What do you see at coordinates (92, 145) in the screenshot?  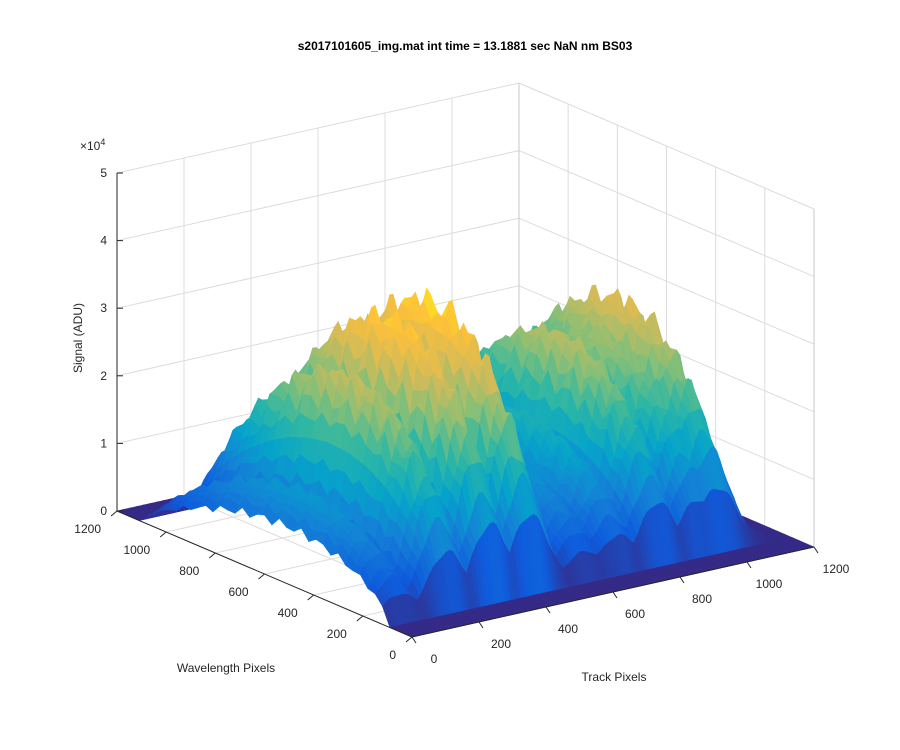 I see `z-exponent-label: ×10⁴` at bounding box center [92, 145].